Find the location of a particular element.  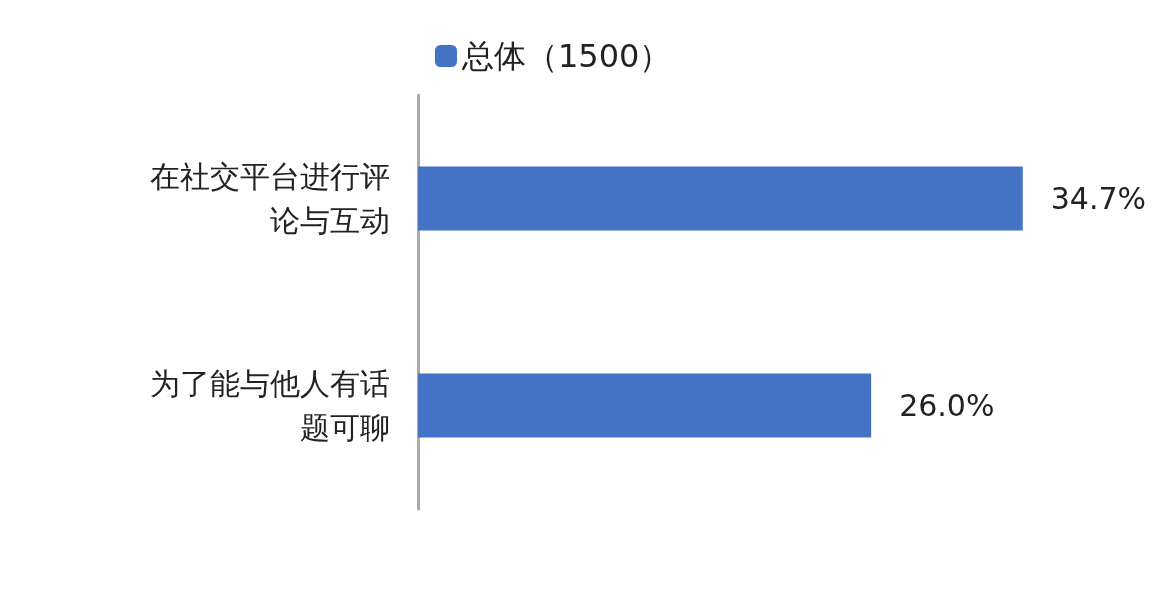

data-label: 26.0% is located at coordinates (947, 405).